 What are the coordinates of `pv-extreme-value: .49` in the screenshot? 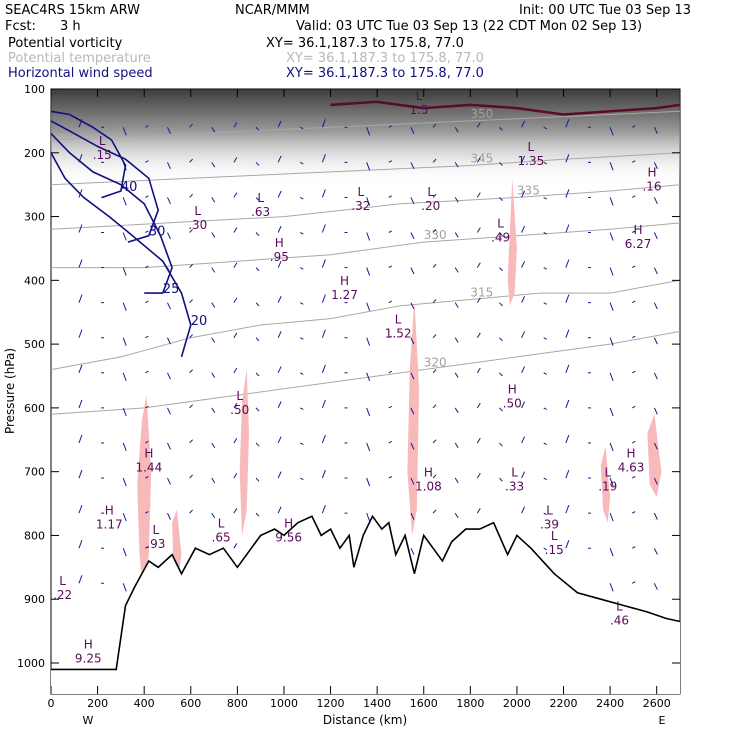 It's located at (500, 238).